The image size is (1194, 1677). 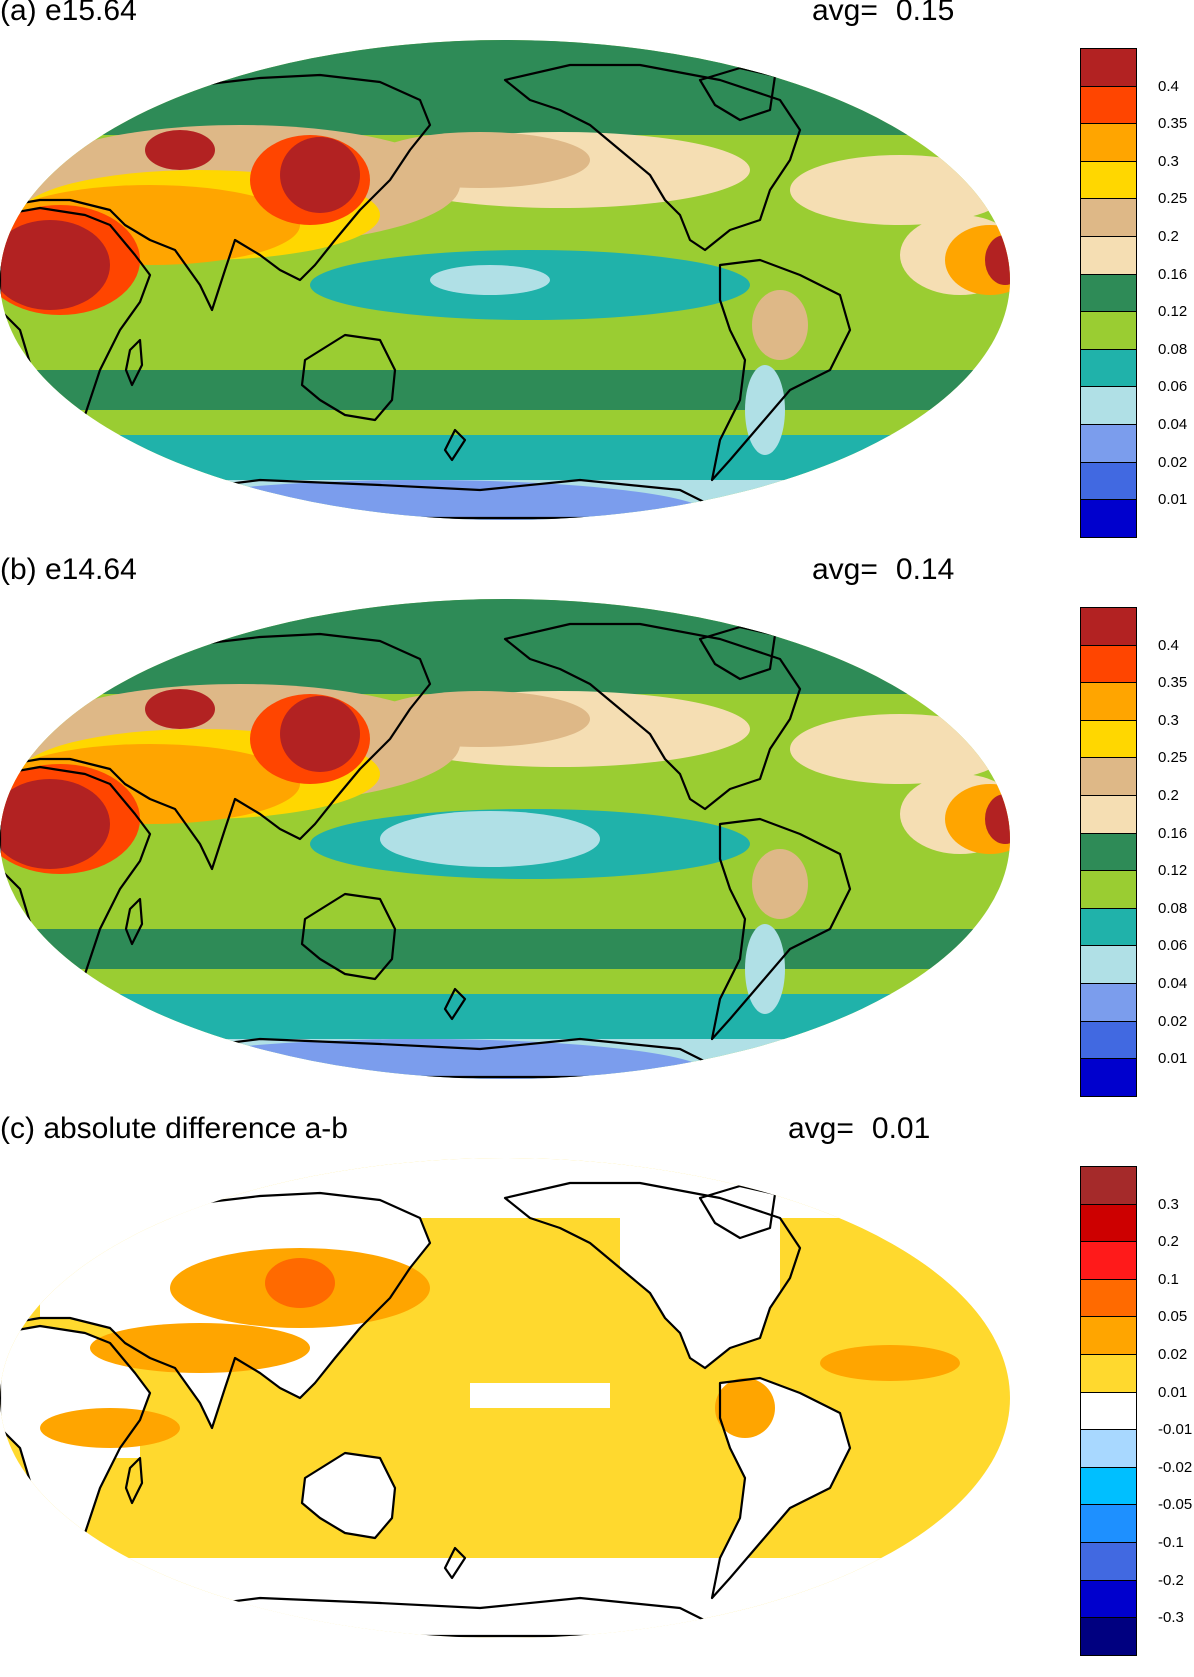 What do you see at coordinates (1171, 1542) in the screenshot?
I see `colorbar-label: -0.1` at bounding box center [1171, 1542].